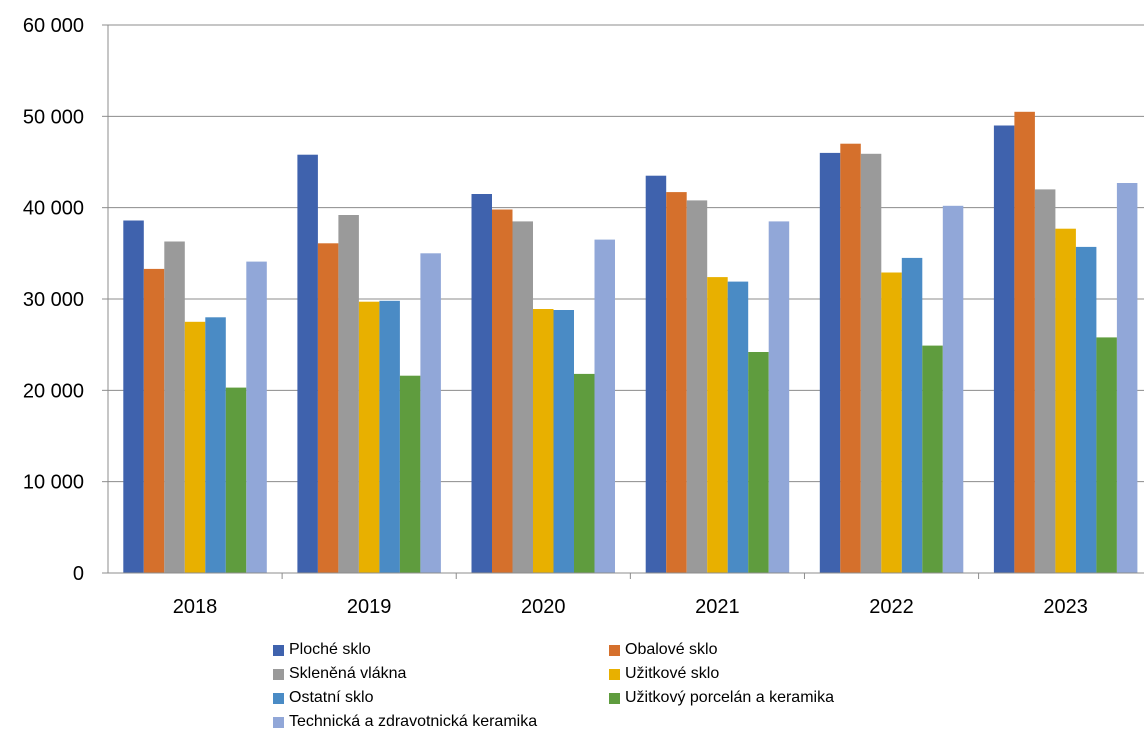 The width and height of the screenshot is (1144, 752). What do you see at coordinates (729, 697) in the screenshot?
I see `legend-label: Užitkový porcelán a keramika` at bounding box center [729, 697].